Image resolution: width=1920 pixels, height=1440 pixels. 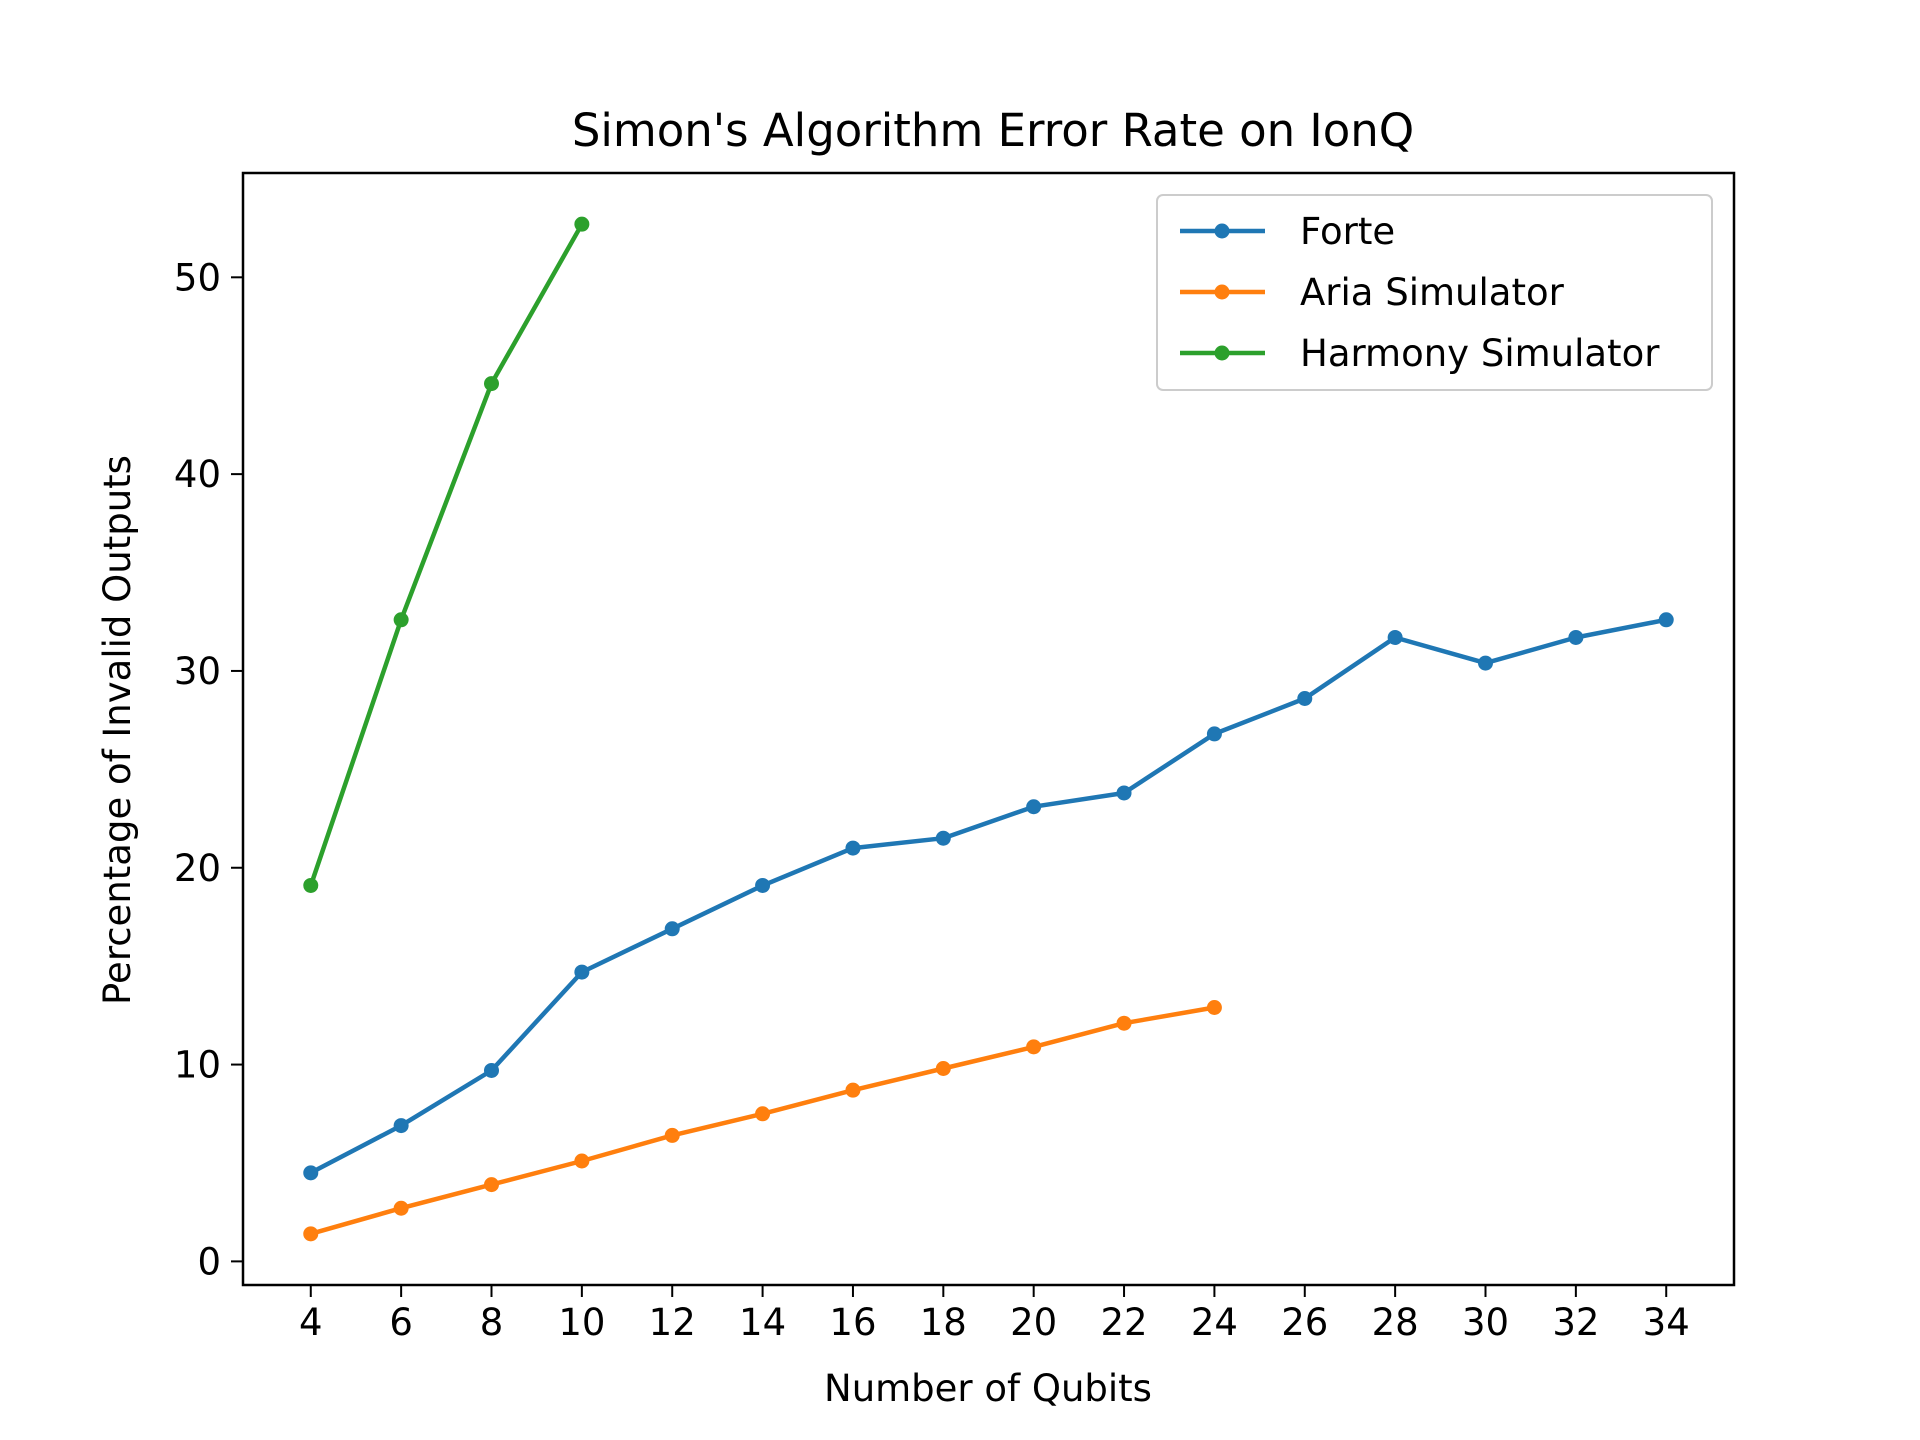 What do you see at coordinates (988, 1388) in the screenshot?
I see `x-axis-label: Number of Qubits` at bounding box center [988, 1388].